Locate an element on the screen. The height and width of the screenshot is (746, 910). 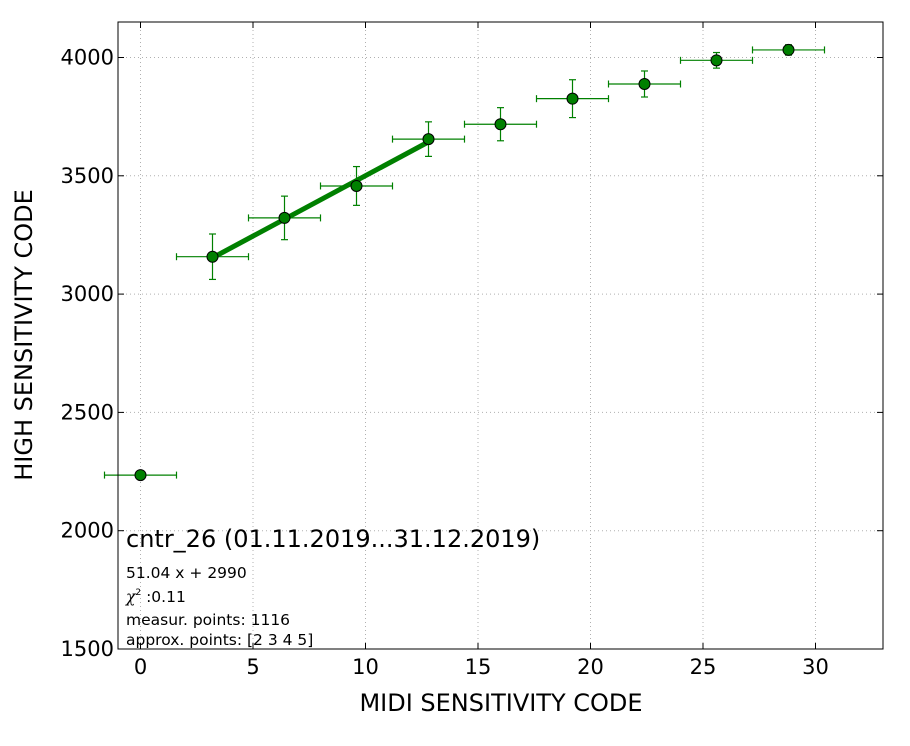
annotation-chi2: χ2 :0.11 is located at coordinates (155, 597).